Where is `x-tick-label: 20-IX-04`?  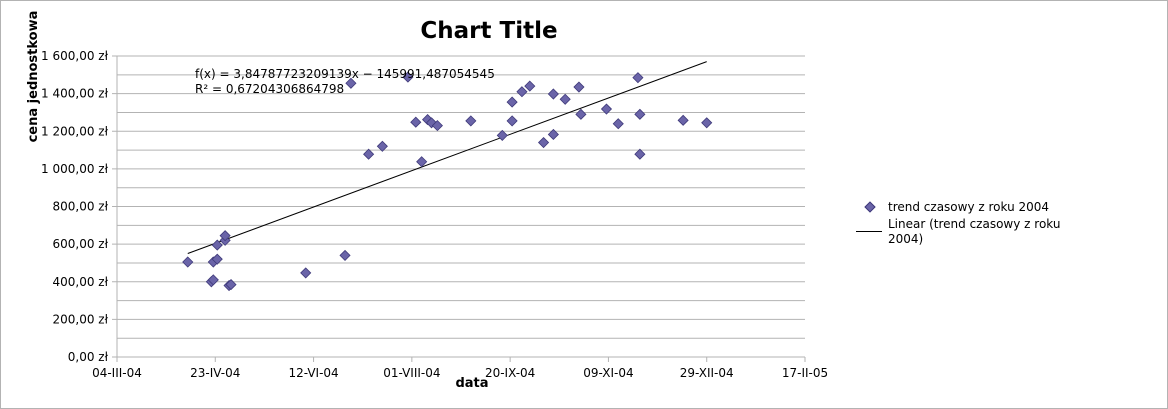
x-tick-label: 20-IX-04 is located at coordinates (510, 373).